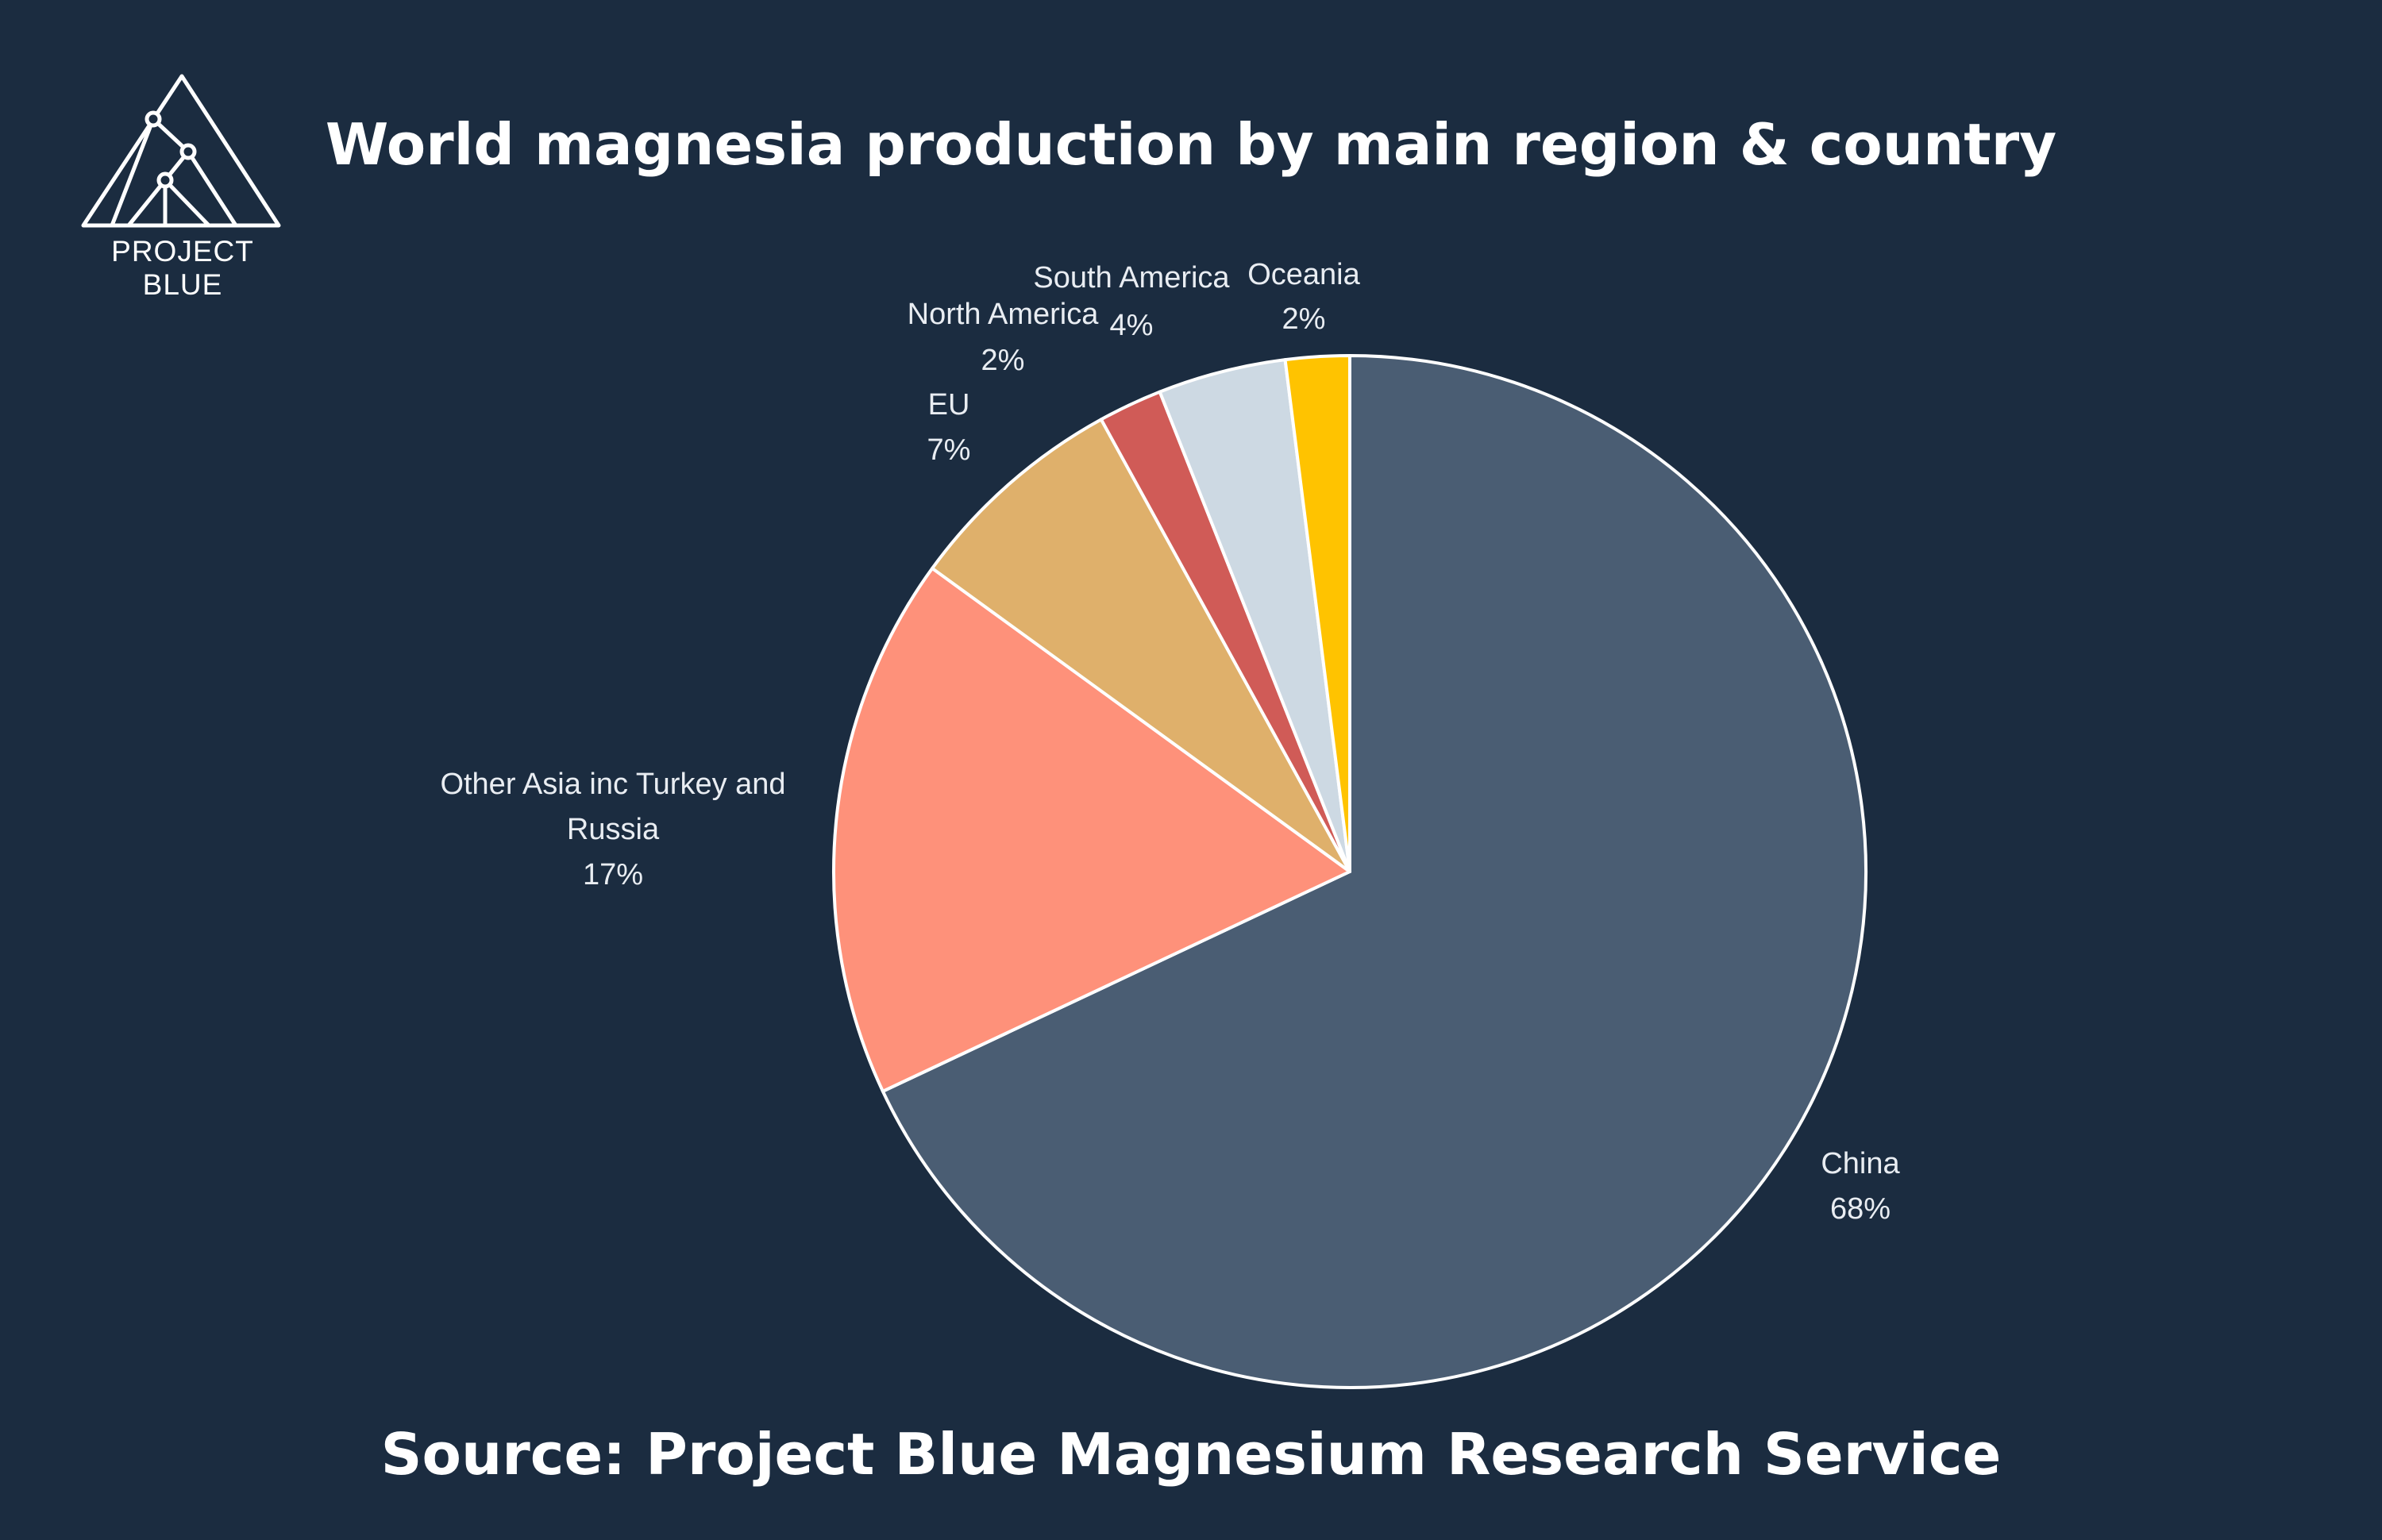 The width and height of the screenshot is (2382, 1540). I want to click on slice-label-name: EU, so click(949, 405).